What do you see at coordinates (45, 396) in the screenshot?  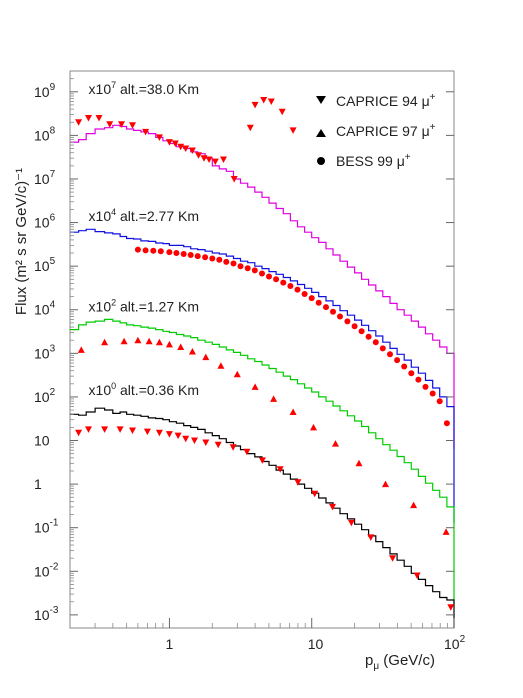 I see `y-tick-label: 10²` at bounding box center [45, 396].